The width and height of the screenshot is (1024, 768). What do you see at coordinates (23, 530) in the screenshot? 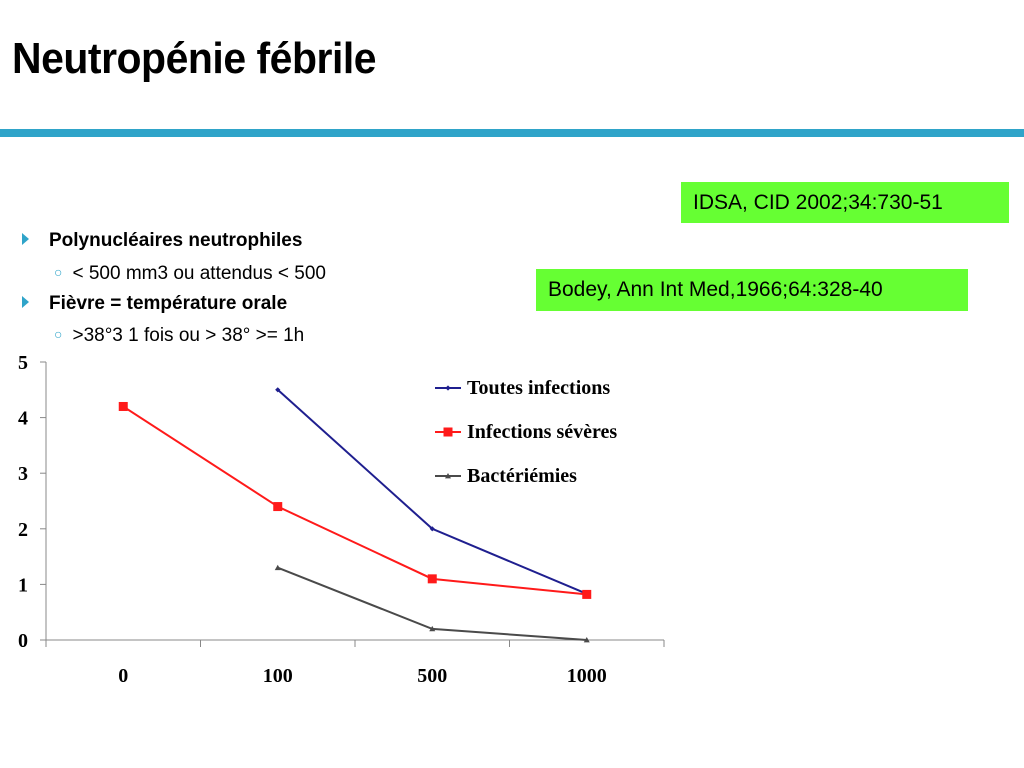
I see `y-tick-label: 2` at bounding box center [23, 530].